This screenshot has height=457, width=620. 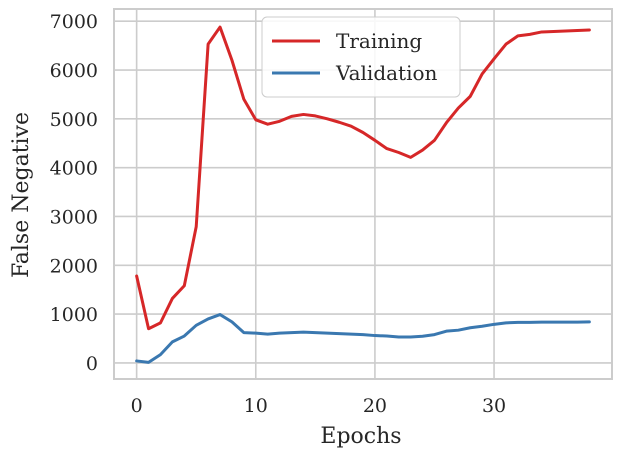 What do you see at coordinates (319, 406) in the screenshot?
I see `x-tick-labels: 0 10 20 30` at bounding box center [319, 406].